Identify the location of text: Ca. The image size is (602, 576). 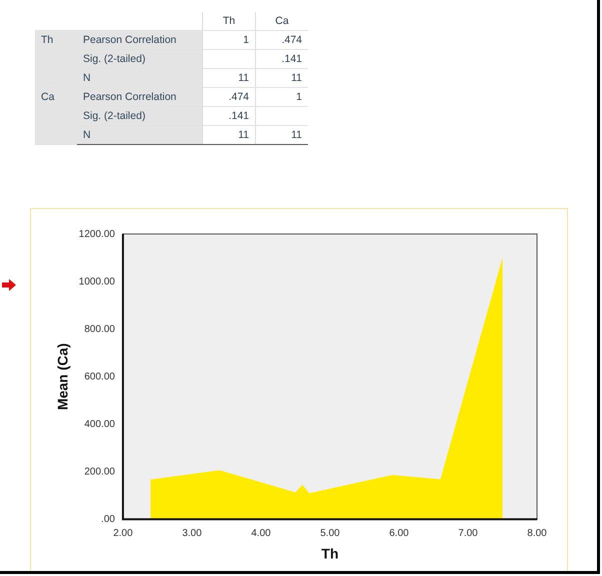
(56, 116).